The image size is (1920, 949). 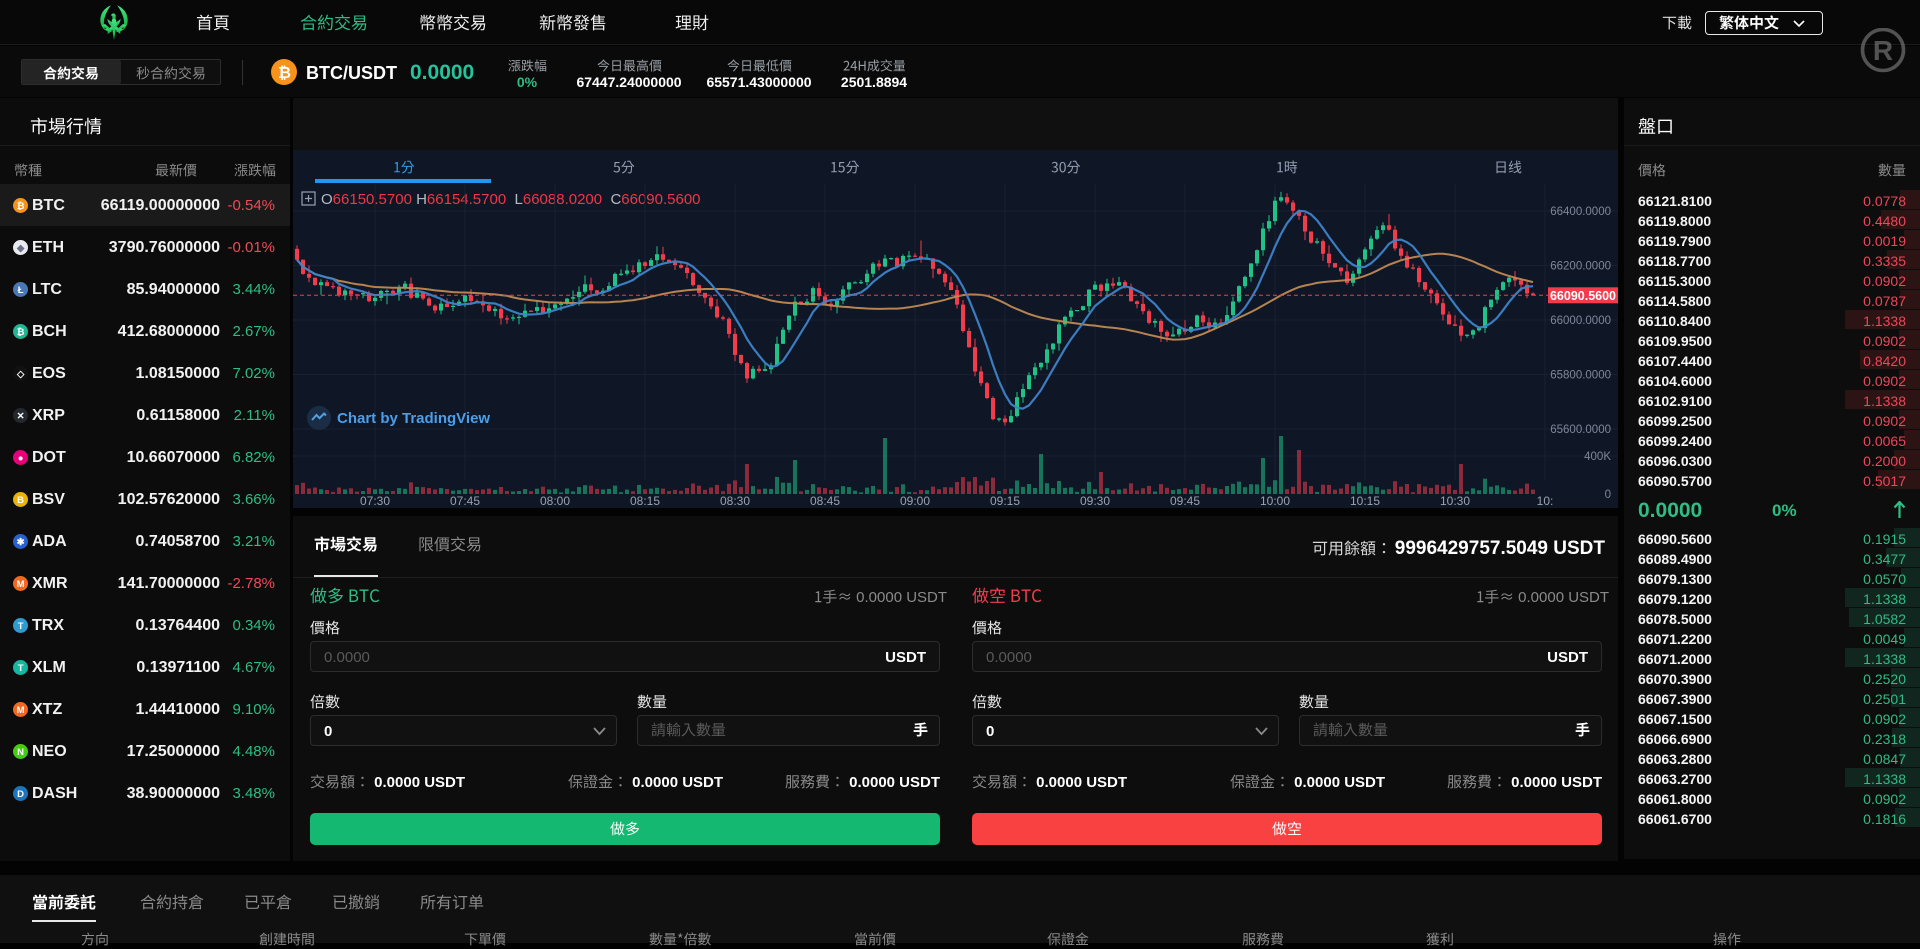 What do you see at coordinates (1883, 50) in the screenshot?
I see `svg-text: R` at bounding box center [1883, 50].